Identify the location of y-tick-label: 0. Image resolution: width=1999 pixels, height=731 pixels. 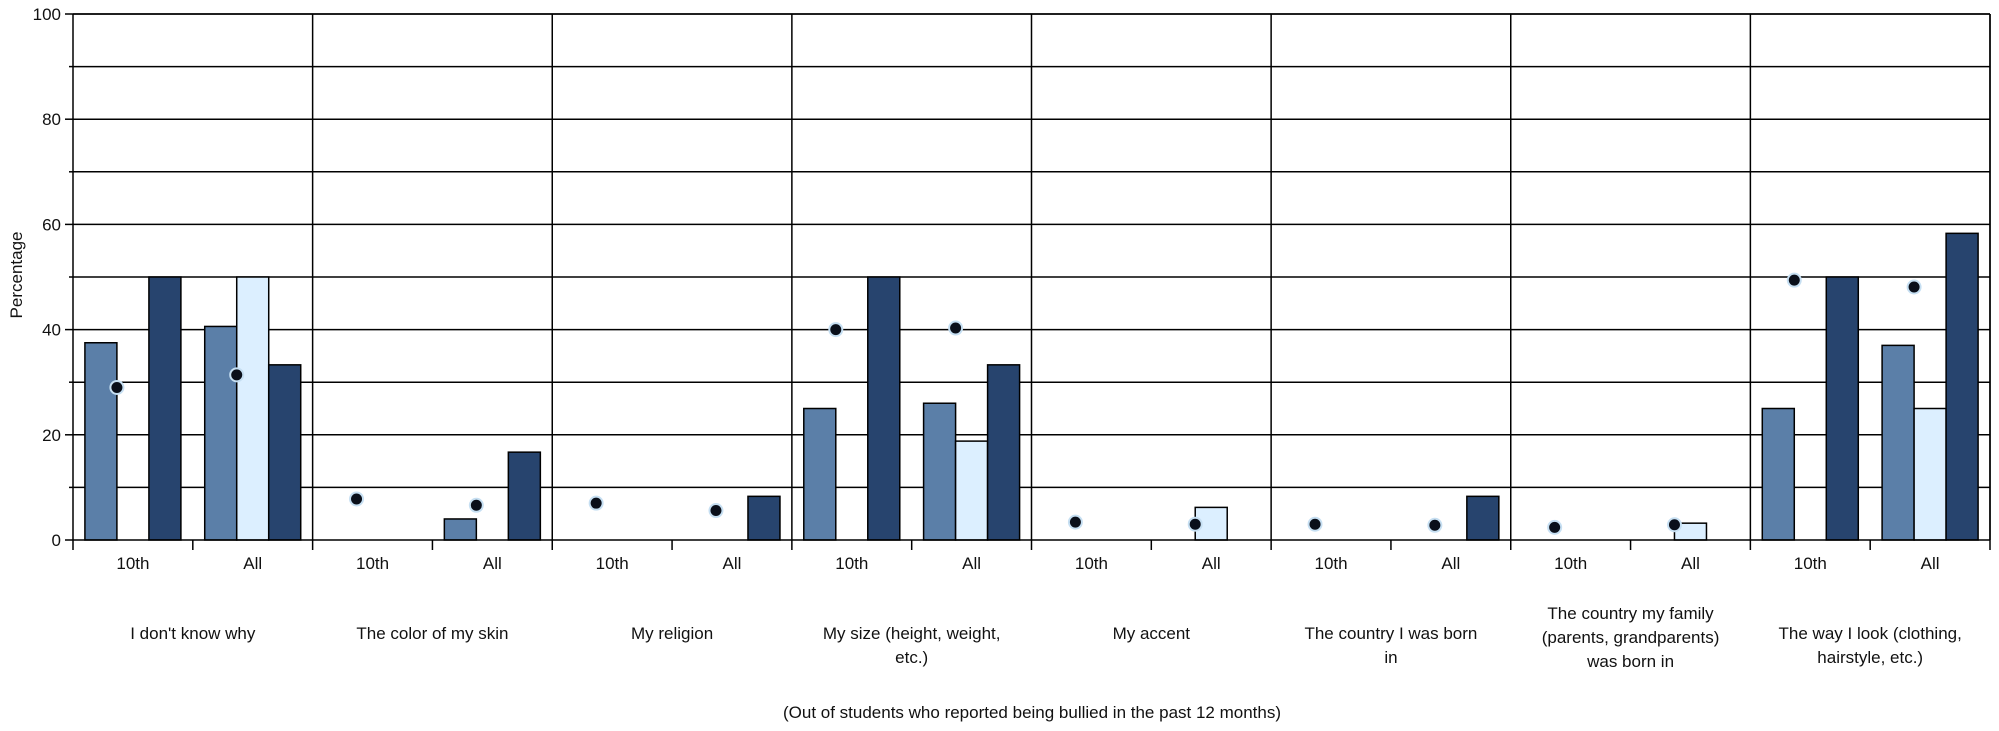
(56, 540).